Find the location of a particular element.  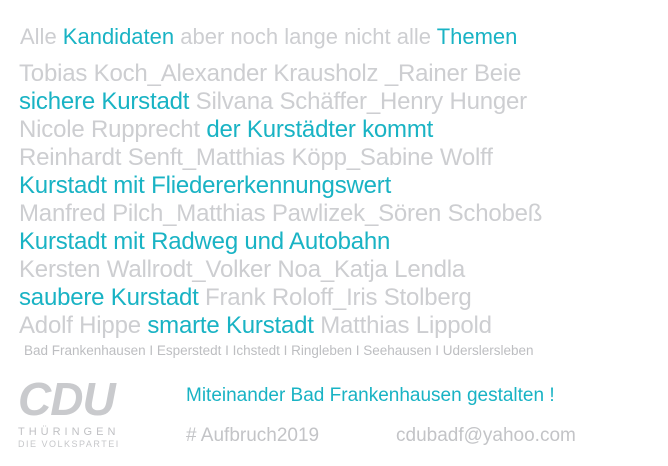

text-line: Nicole Rupprecht der Kurstädter kommt is located at coordinates (280, 130).